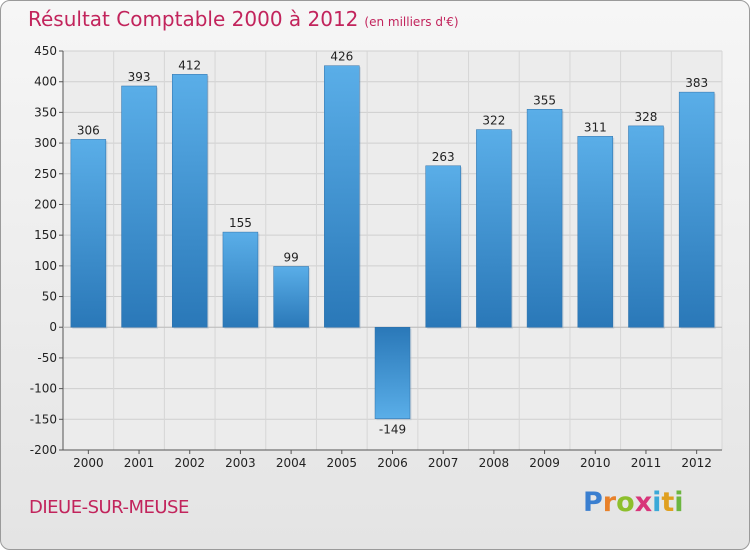  Describe the element at coordinates (544, 100) in the screenshot. I see `data-label: 355` at that location.